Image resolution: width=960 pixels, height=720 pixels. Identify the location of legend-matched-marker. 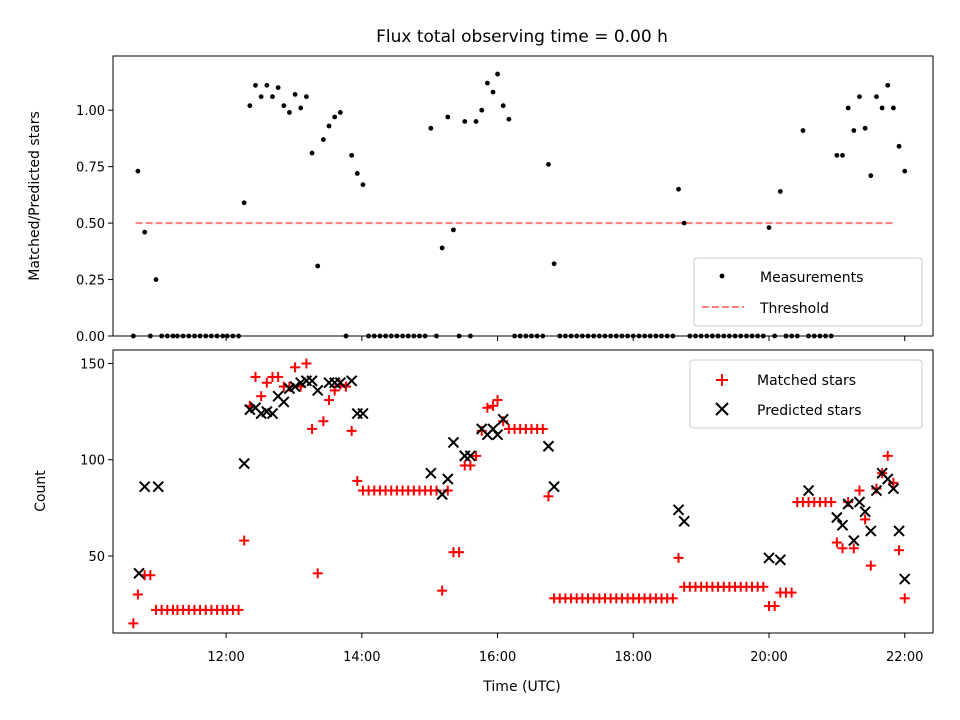
(722, 380).